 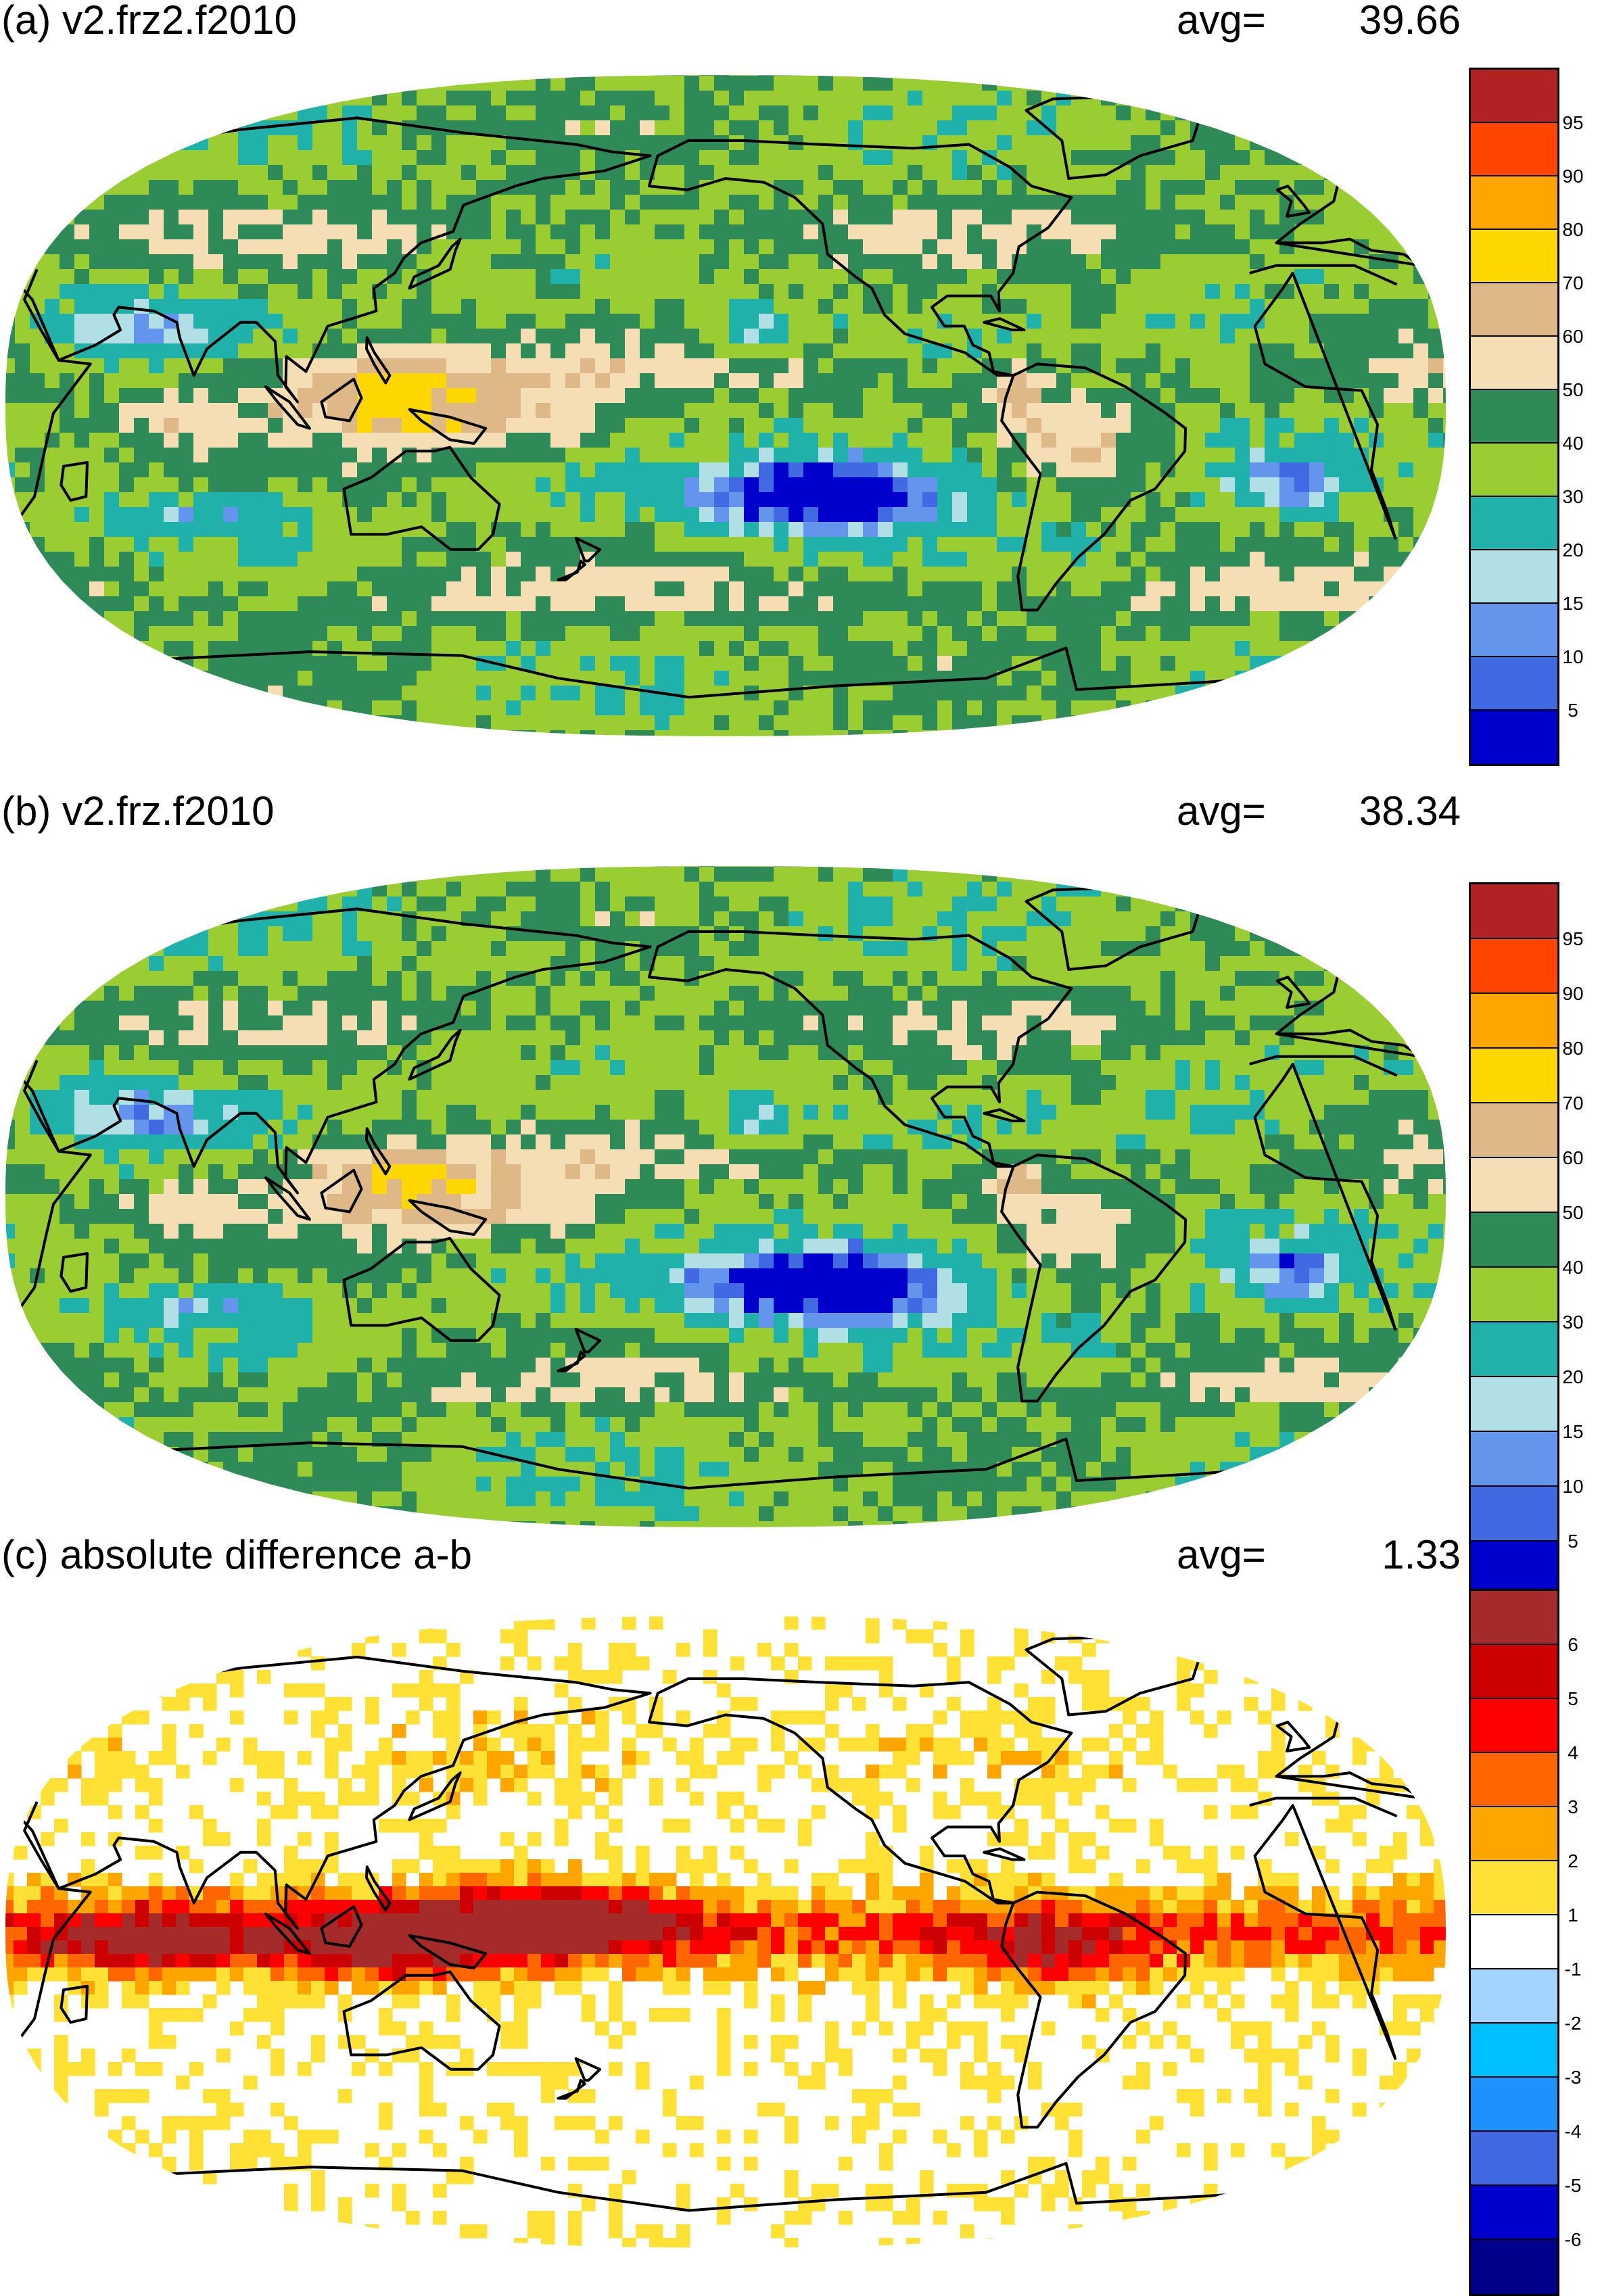 I want to click on colorbar, so click(x=1514, y=1240).